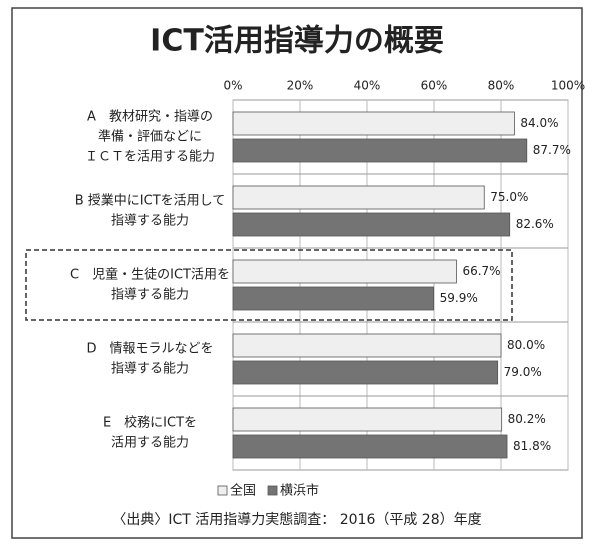 The width and height of the screenshot is (593, 547). What do you see at coordinates (297, 41) in the screenshot?
I see `chart-title: ICT活用指導力の概要` at bounding box center [297, 41].